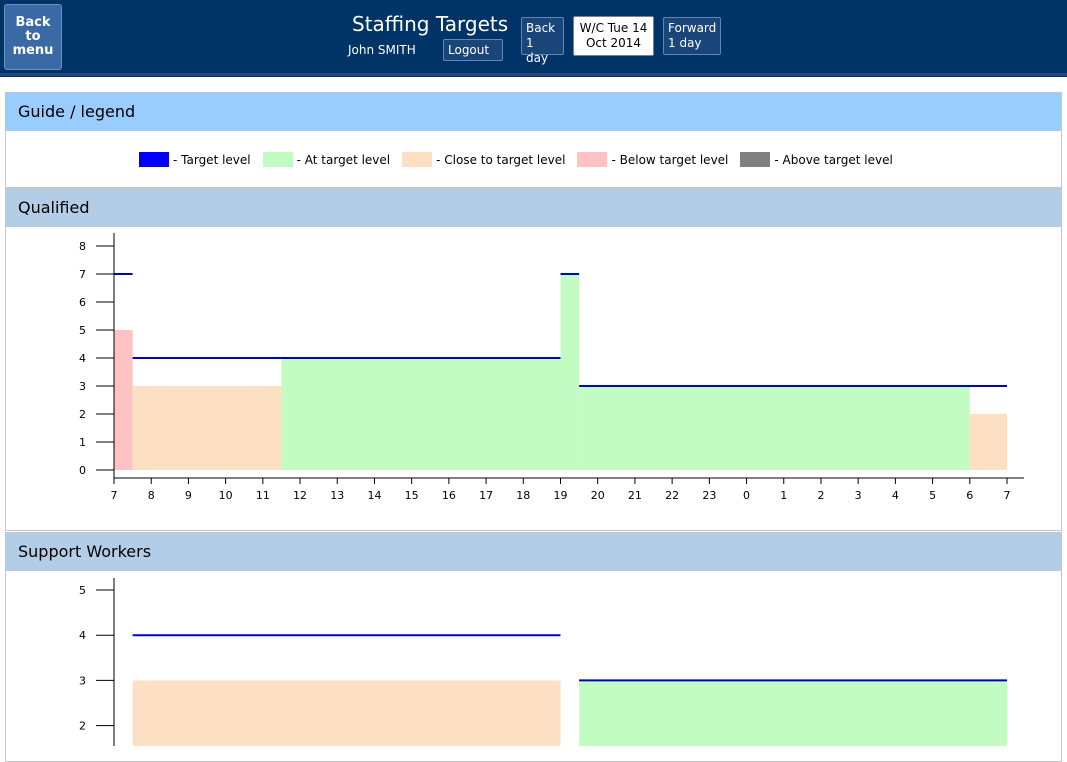 Image resolution: width=1067 pixels, height=762 pixels. I want to click on legend-item-at-target: - At target level, so click(326, 159).